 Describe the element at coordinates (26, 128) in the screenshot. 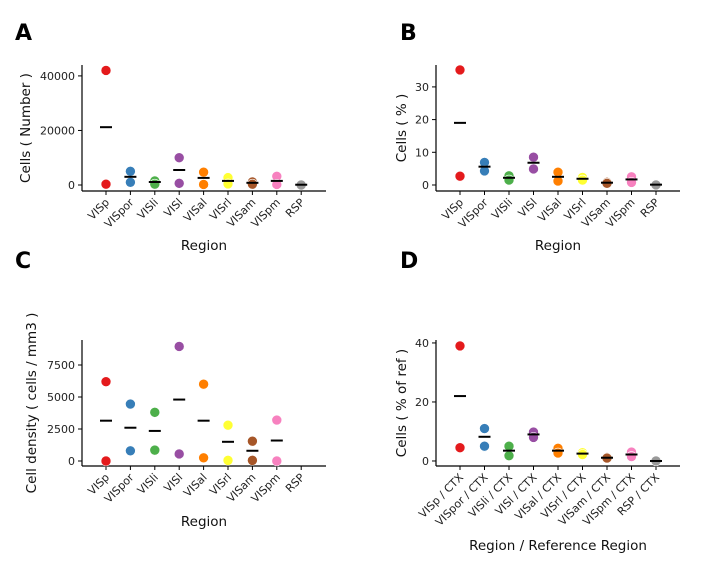

I see `y-axis-label: Cells ( Number )` at that location.